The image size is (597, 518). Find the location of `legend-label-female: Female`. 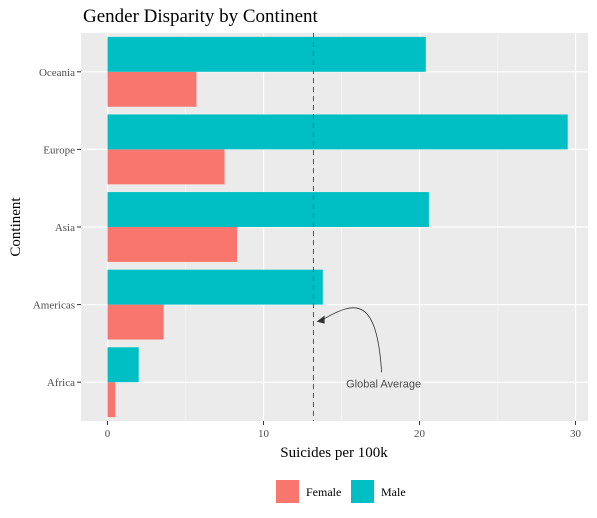

legend-label-female: Female is located at coordinates (323, 492).